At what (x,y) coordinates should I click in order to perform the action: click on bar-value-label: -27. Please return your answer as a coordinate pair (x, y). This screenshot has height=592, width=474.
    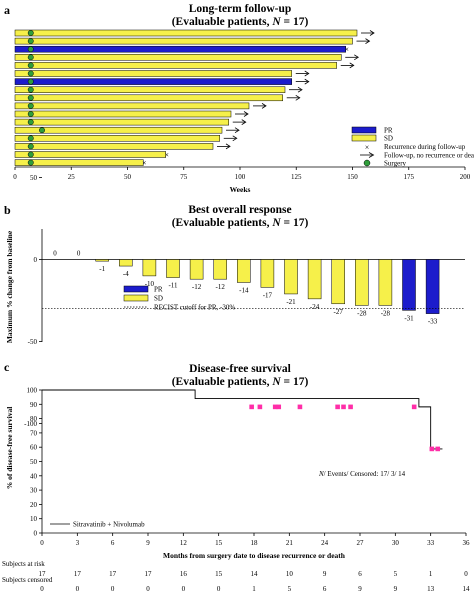
    Looking at the image, I should click on (339, 312).